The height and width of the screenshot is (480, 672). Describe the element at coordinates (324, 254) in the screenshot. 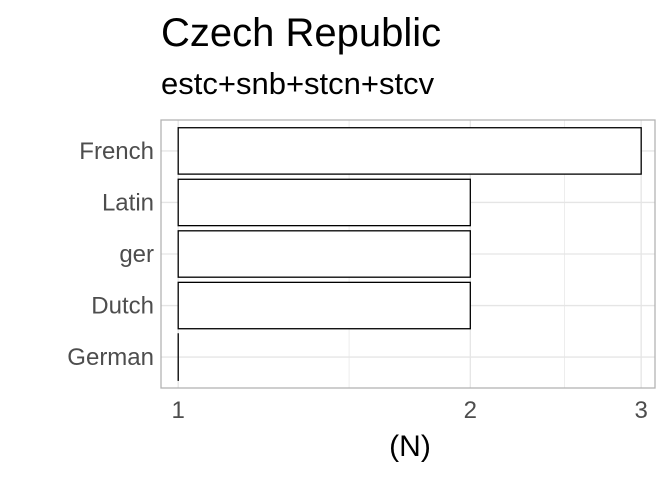

I see `bar-ger` at that location.